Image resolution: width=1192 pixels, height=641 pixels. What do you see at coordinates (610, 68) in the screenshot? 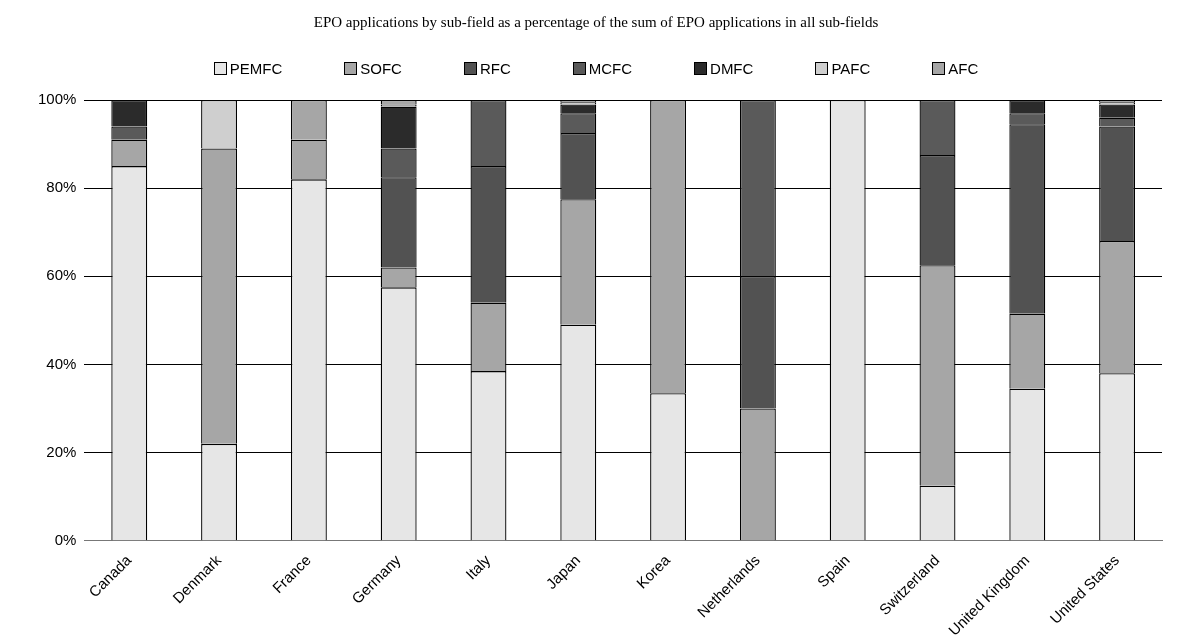
I see `legend-label: MCFC` at bounding box center [610, 68].